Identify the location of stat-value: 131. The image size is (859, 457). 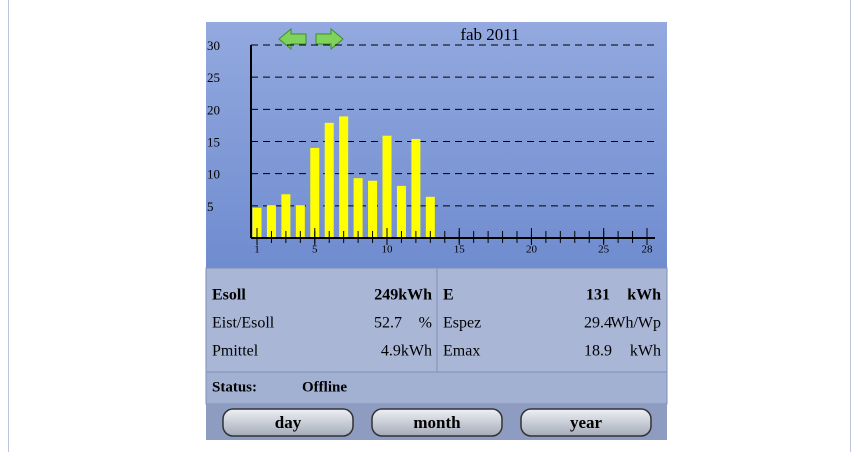
(598, 295).